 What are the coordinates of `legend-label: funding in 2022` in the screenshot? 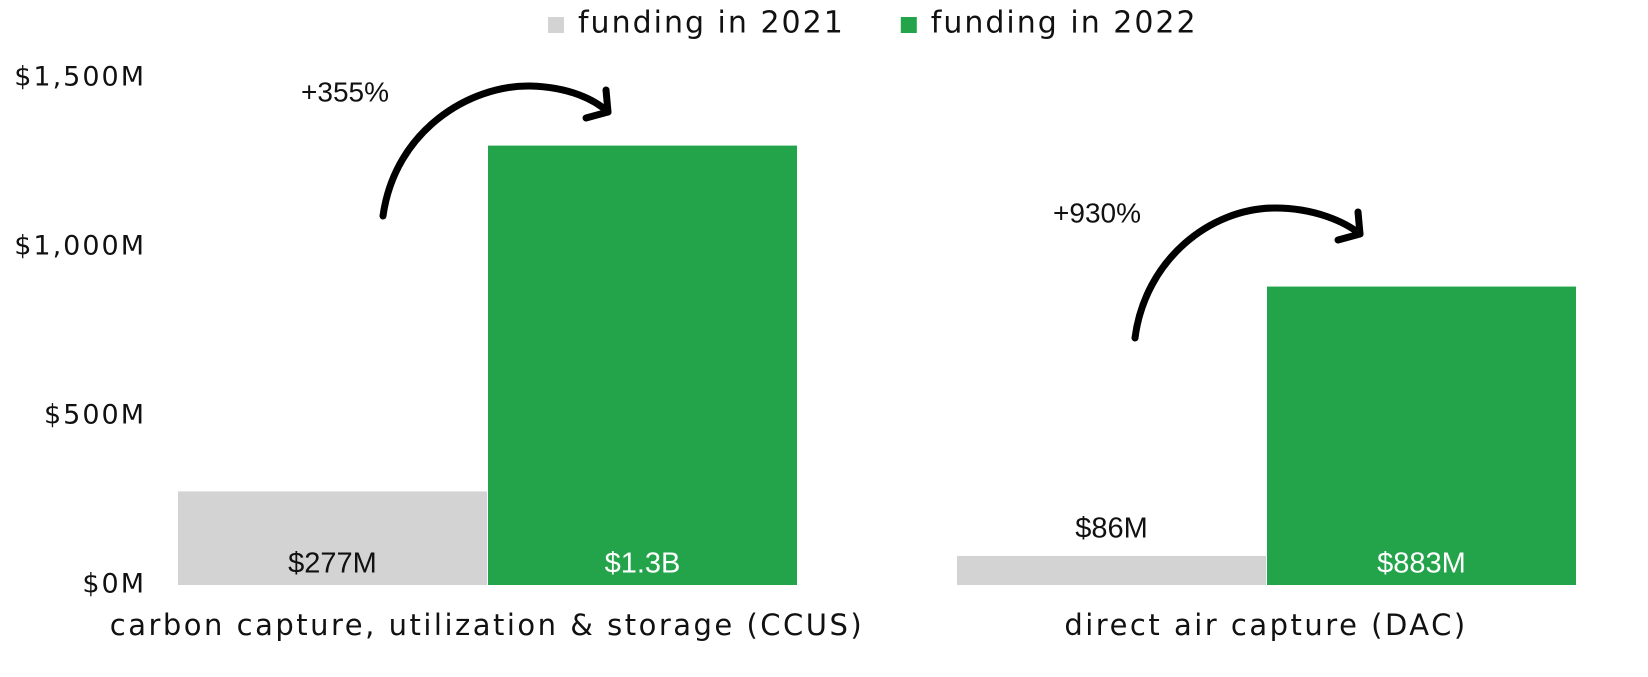 It's located at (1064, 23).